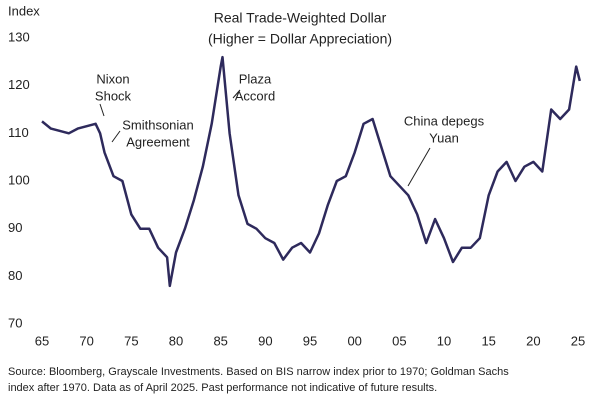 This screenshot has width=600, height=400. Describe the element at coordinates (444, 340) in the screenshot. I see `x-tick-label: 10` at that location.